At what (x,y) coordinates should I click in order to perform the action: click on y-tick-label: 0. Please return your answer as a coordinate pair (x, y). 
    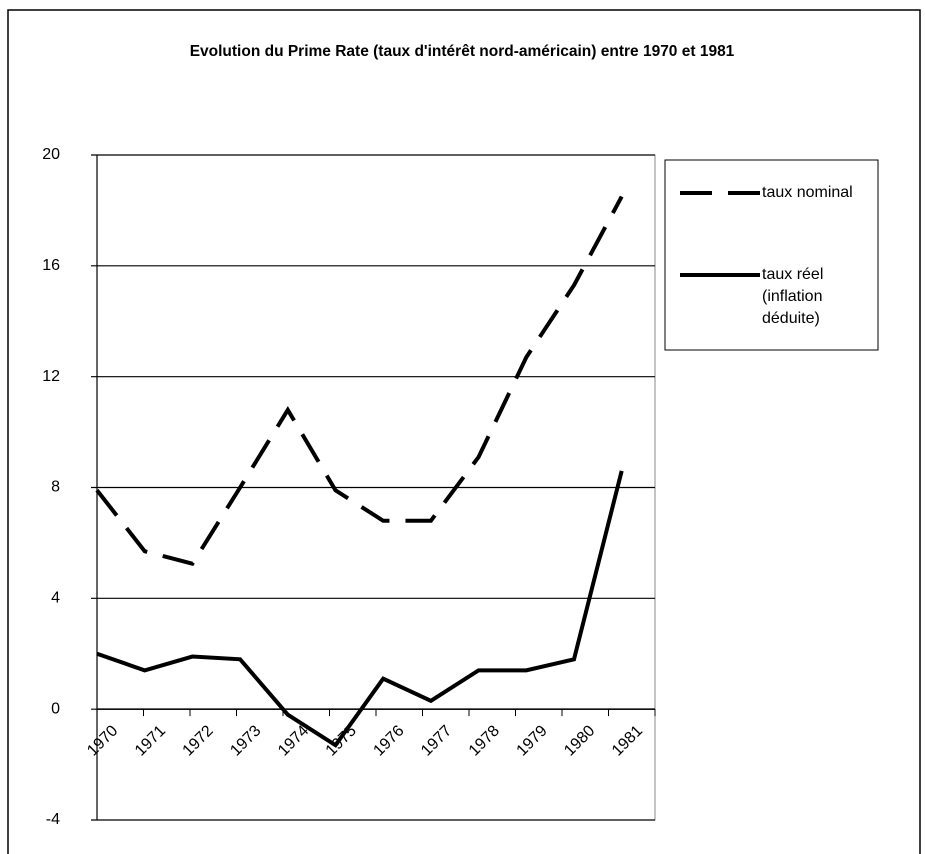
    Looking at the image, I should click on (55, 708).